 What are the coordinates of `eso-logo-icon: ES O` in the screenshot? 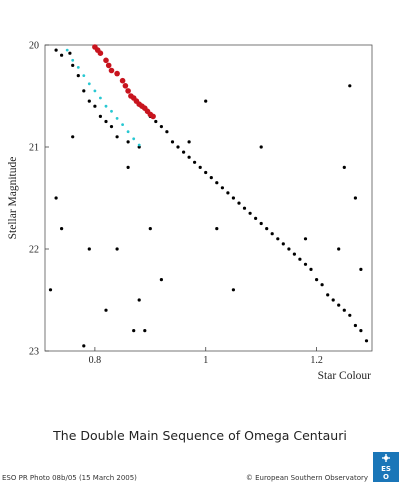 It's located at (386, 467).